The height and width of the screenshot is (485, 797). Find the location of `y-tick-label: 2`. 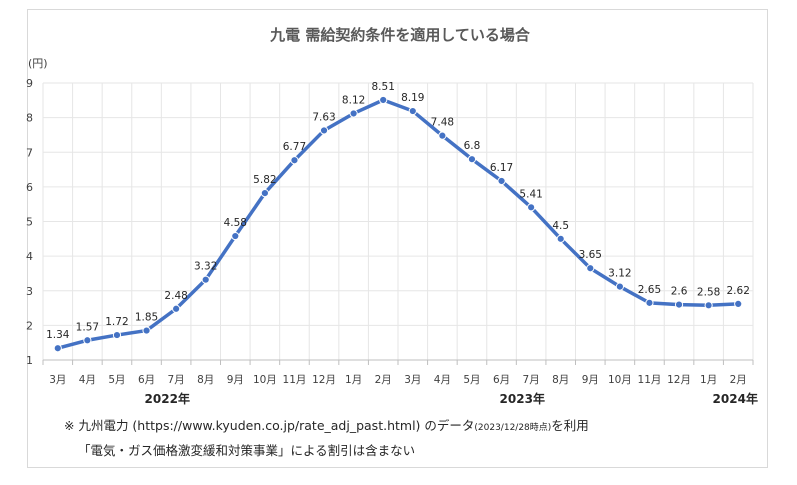

y-tick-label: 2 is located at coordinates (29, 325).